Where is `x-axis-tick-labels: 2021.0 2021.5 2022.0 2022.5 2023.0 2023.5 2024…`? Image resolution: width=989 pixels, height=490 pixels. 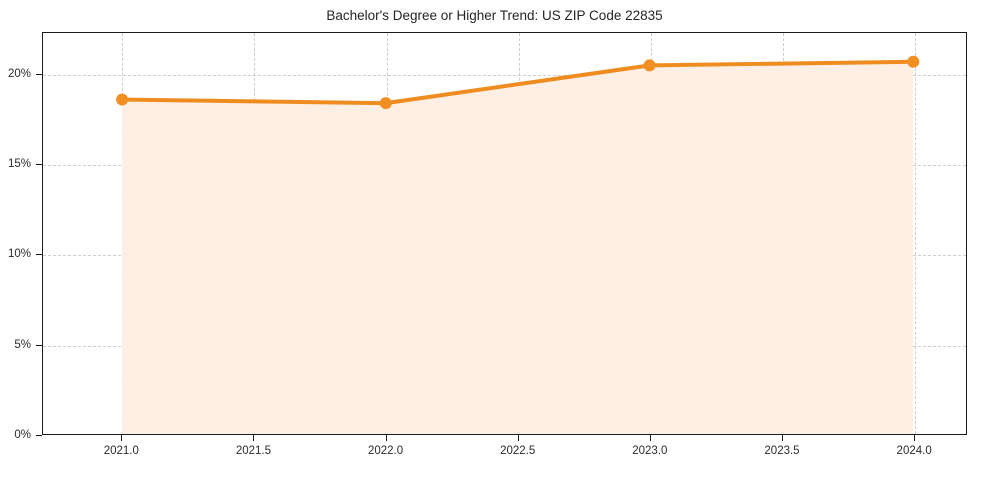
x-axis-tick-labels: 2021.0 2021.5 2022.0 2022.5 2023.0 2023.5 2024… is located at coordinates (494, 455).